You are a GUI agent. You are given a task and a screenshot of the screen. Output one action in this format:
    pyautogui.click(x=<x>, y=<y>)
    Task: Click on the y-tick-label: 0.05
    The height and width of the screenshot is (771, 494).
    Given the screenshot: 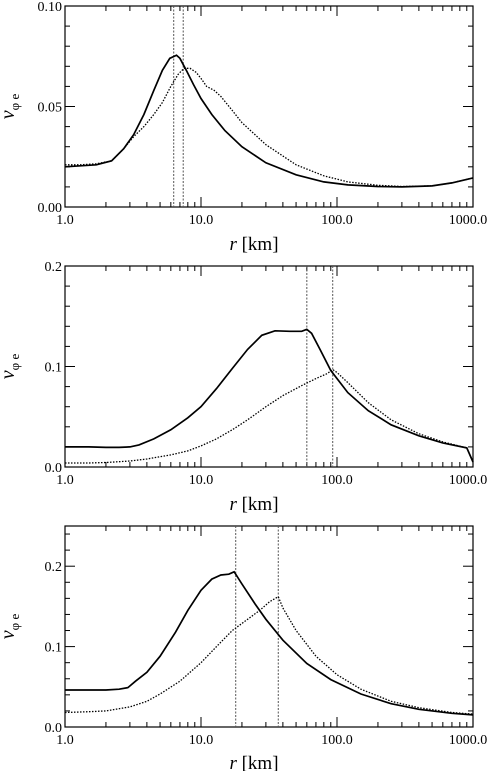 What is the action you would take?
    pyautogui.click(x=50, y=108)
    